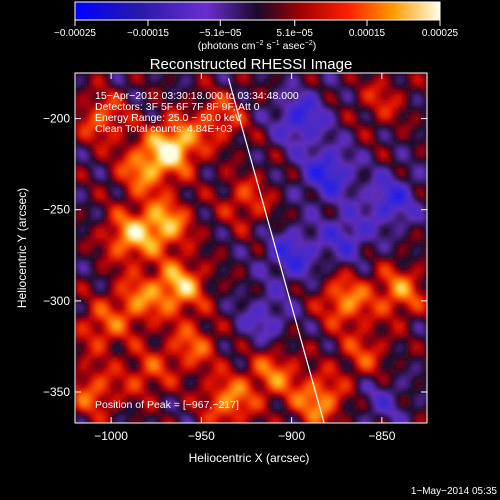 Image resolution: width=500 pixels, height=500 pixels. Describe the element at coordinates (257, 46) in the screenshot. I see `colorbar-label: (photons cm−2 s−1 asec−2)` at that location.